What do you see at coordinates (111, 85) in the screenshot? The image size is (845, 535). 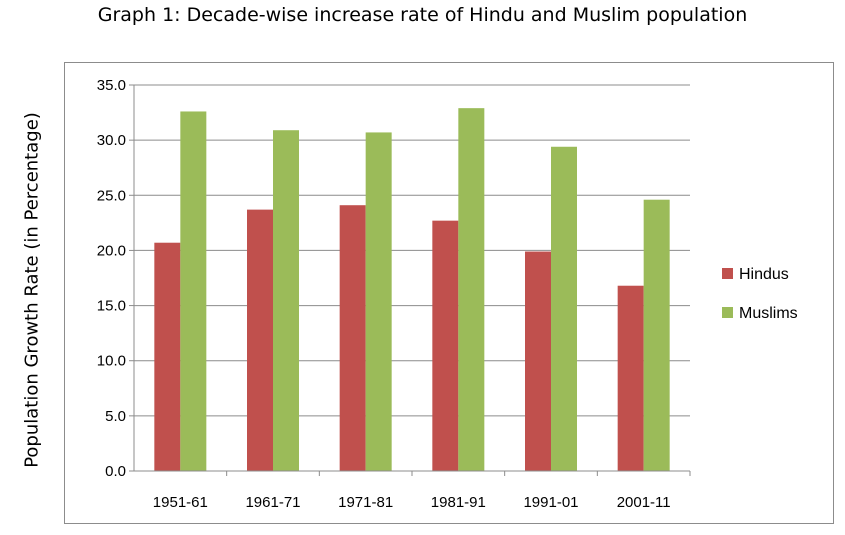 I see `y-tick-label: 35.0` at bounding box center [111, 85].